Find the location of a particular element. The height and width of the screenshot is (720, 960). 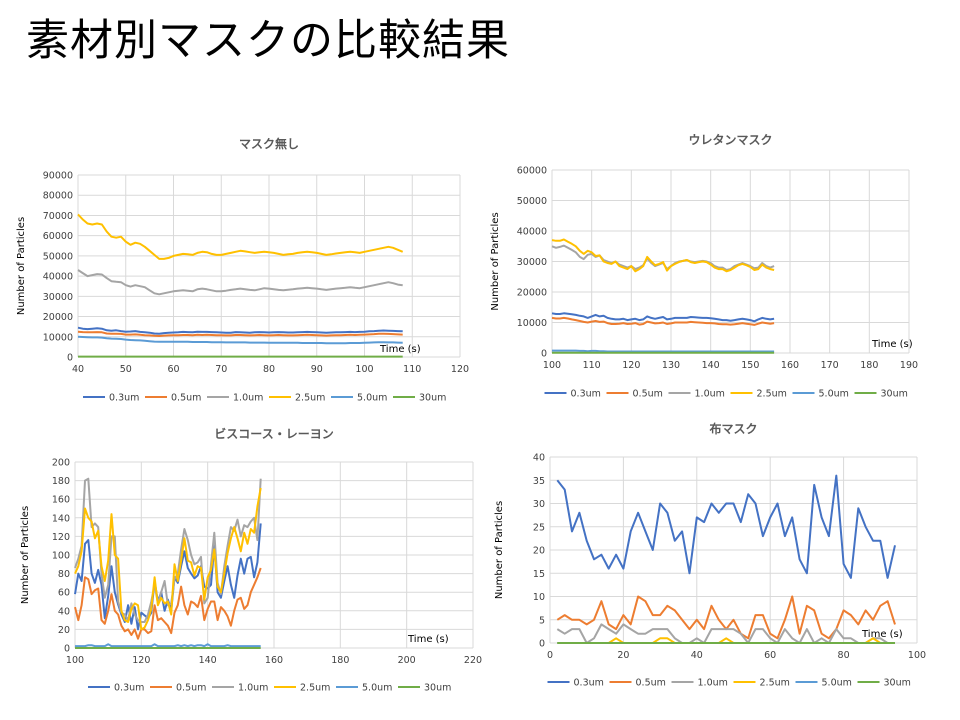

x-tick-label: 110 is located at coordinates (412, 369).